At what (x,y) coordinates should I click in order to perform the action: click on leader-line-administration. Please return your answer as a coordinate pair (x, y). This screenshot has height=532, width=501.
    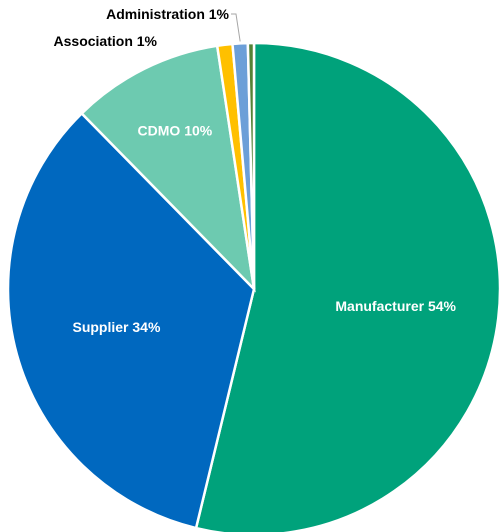
    Looking at the image, I should click on (236, 27).